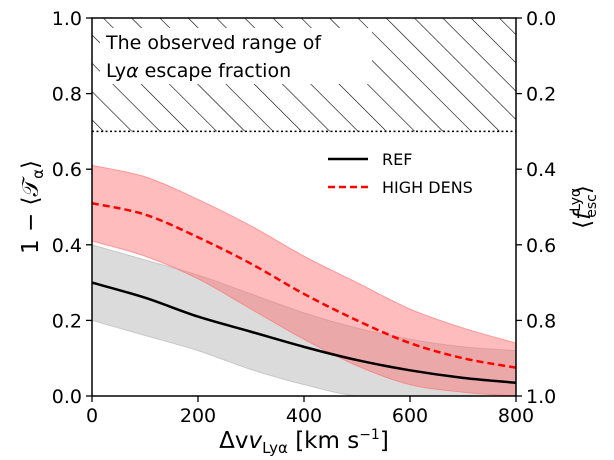  What do you see at coordinates (427, 187) in the screenshot?
I see `legend-label-high-dens: HIGH DENS` at bounding box center [427, 187].